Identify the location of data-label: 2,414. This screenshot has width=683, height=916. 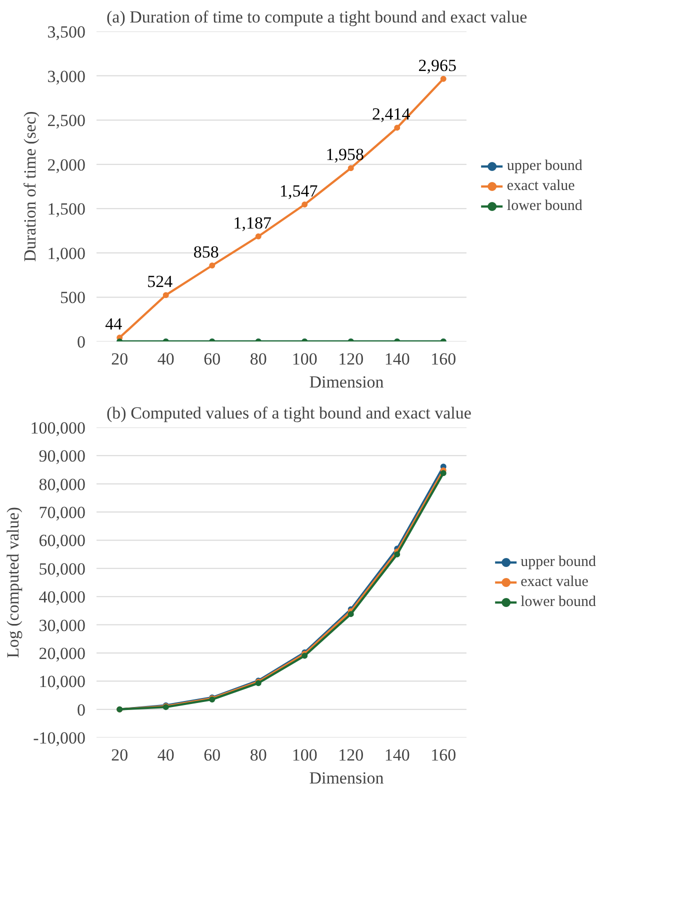
(391, 114).